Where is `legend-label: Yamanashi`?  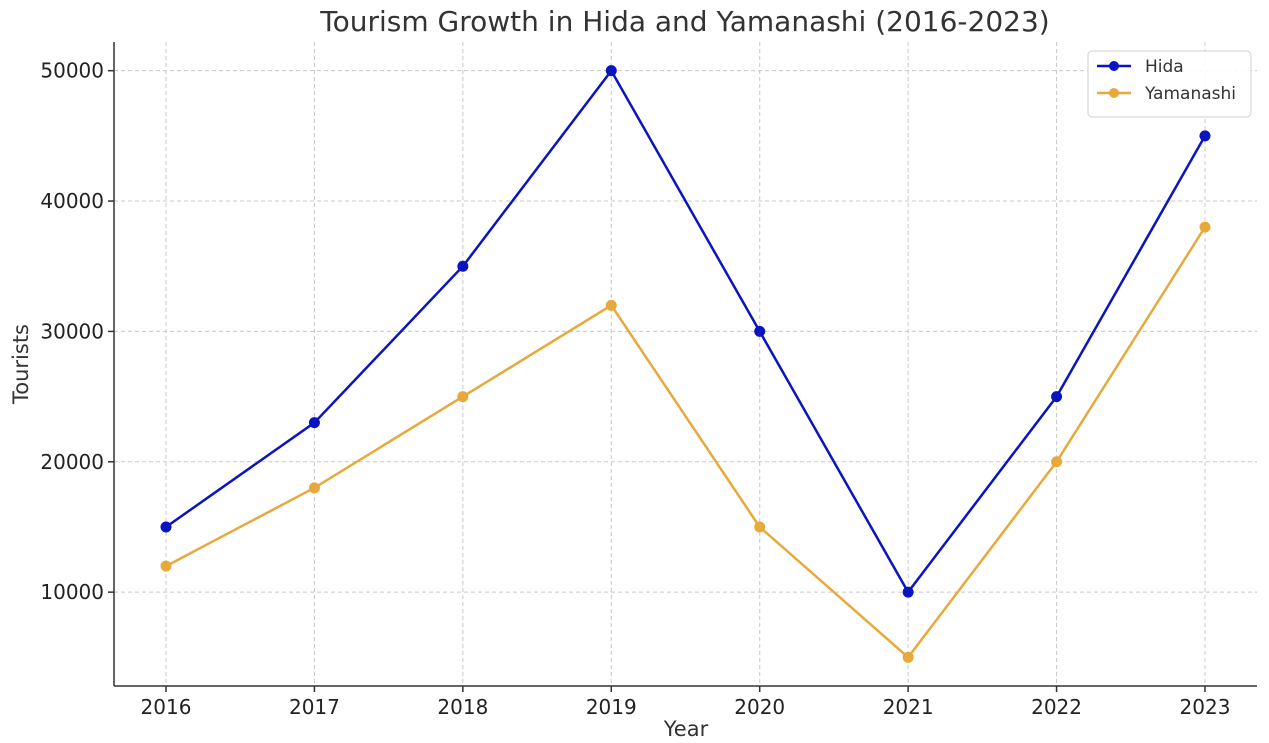 legend-label: Yamanashi is located at coordinates (1190, 94).